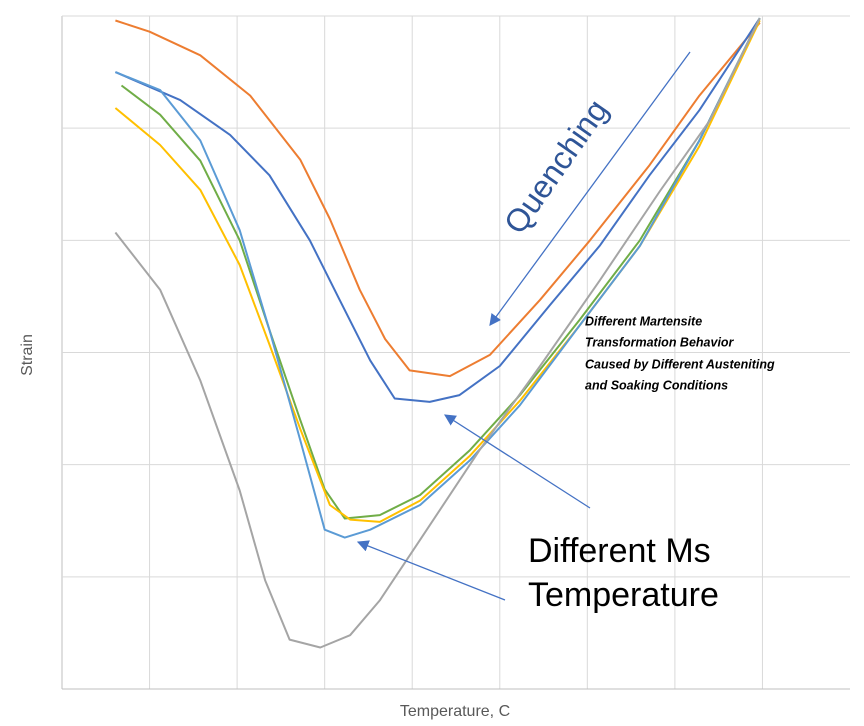 Image resolution: width=864 pixels, height=726 pixels. What do you see at coordinates (660, 342) in the screenshot?
I see `annotation: Transformation Behavior` at bounding box center [660, 342].